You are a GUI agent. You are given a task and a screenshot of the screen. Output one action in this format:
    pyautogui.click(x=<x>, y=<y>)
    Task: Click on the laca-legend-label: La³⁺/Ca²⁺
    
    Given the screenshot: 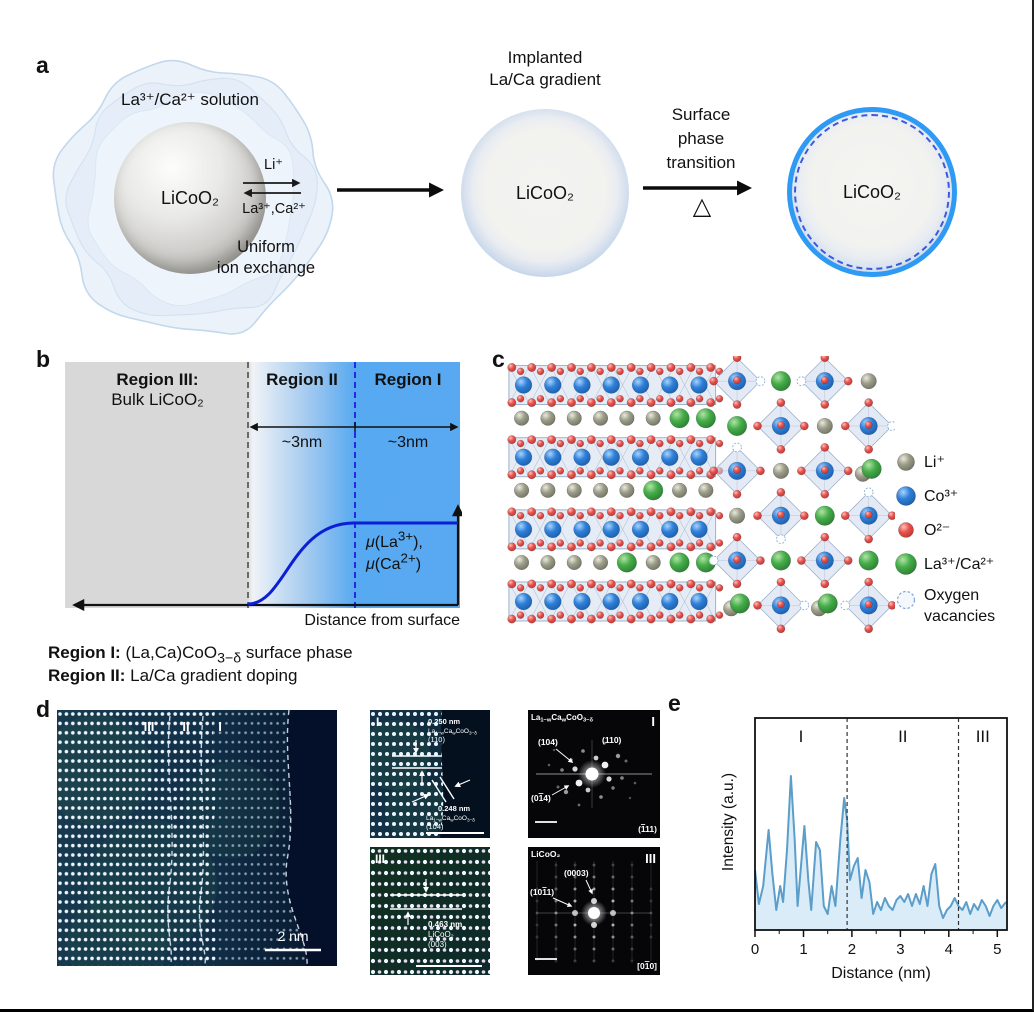 What is the action you would take?
    pyautogui.click(x=959, y=564)
    